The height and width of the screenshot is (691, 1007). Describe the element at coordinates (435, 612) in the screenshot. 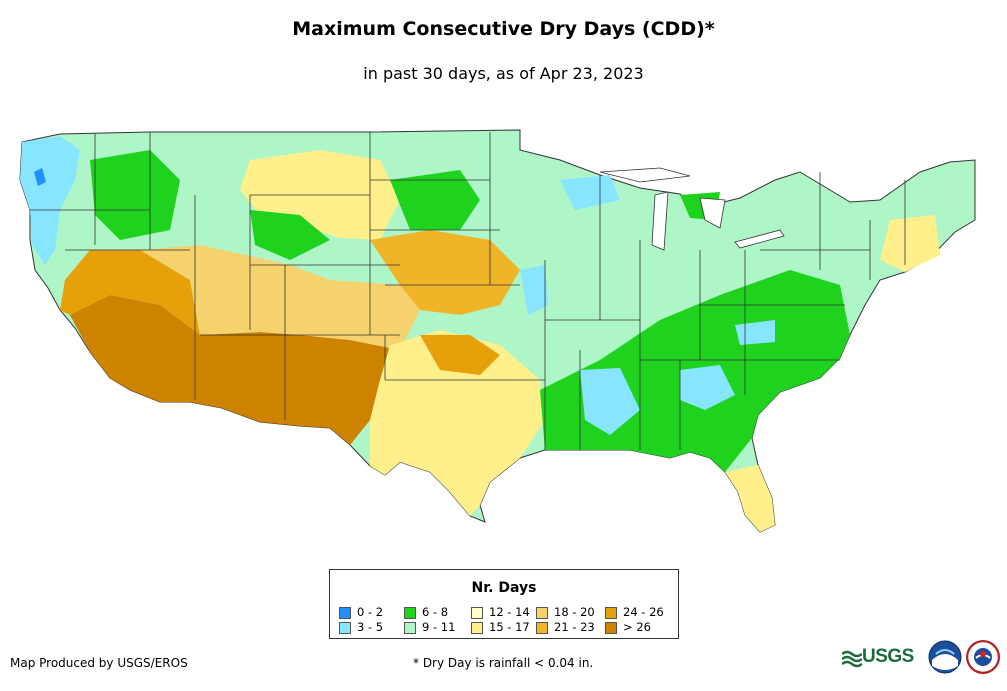

I see `legend-label: 6 - 8` at that location.